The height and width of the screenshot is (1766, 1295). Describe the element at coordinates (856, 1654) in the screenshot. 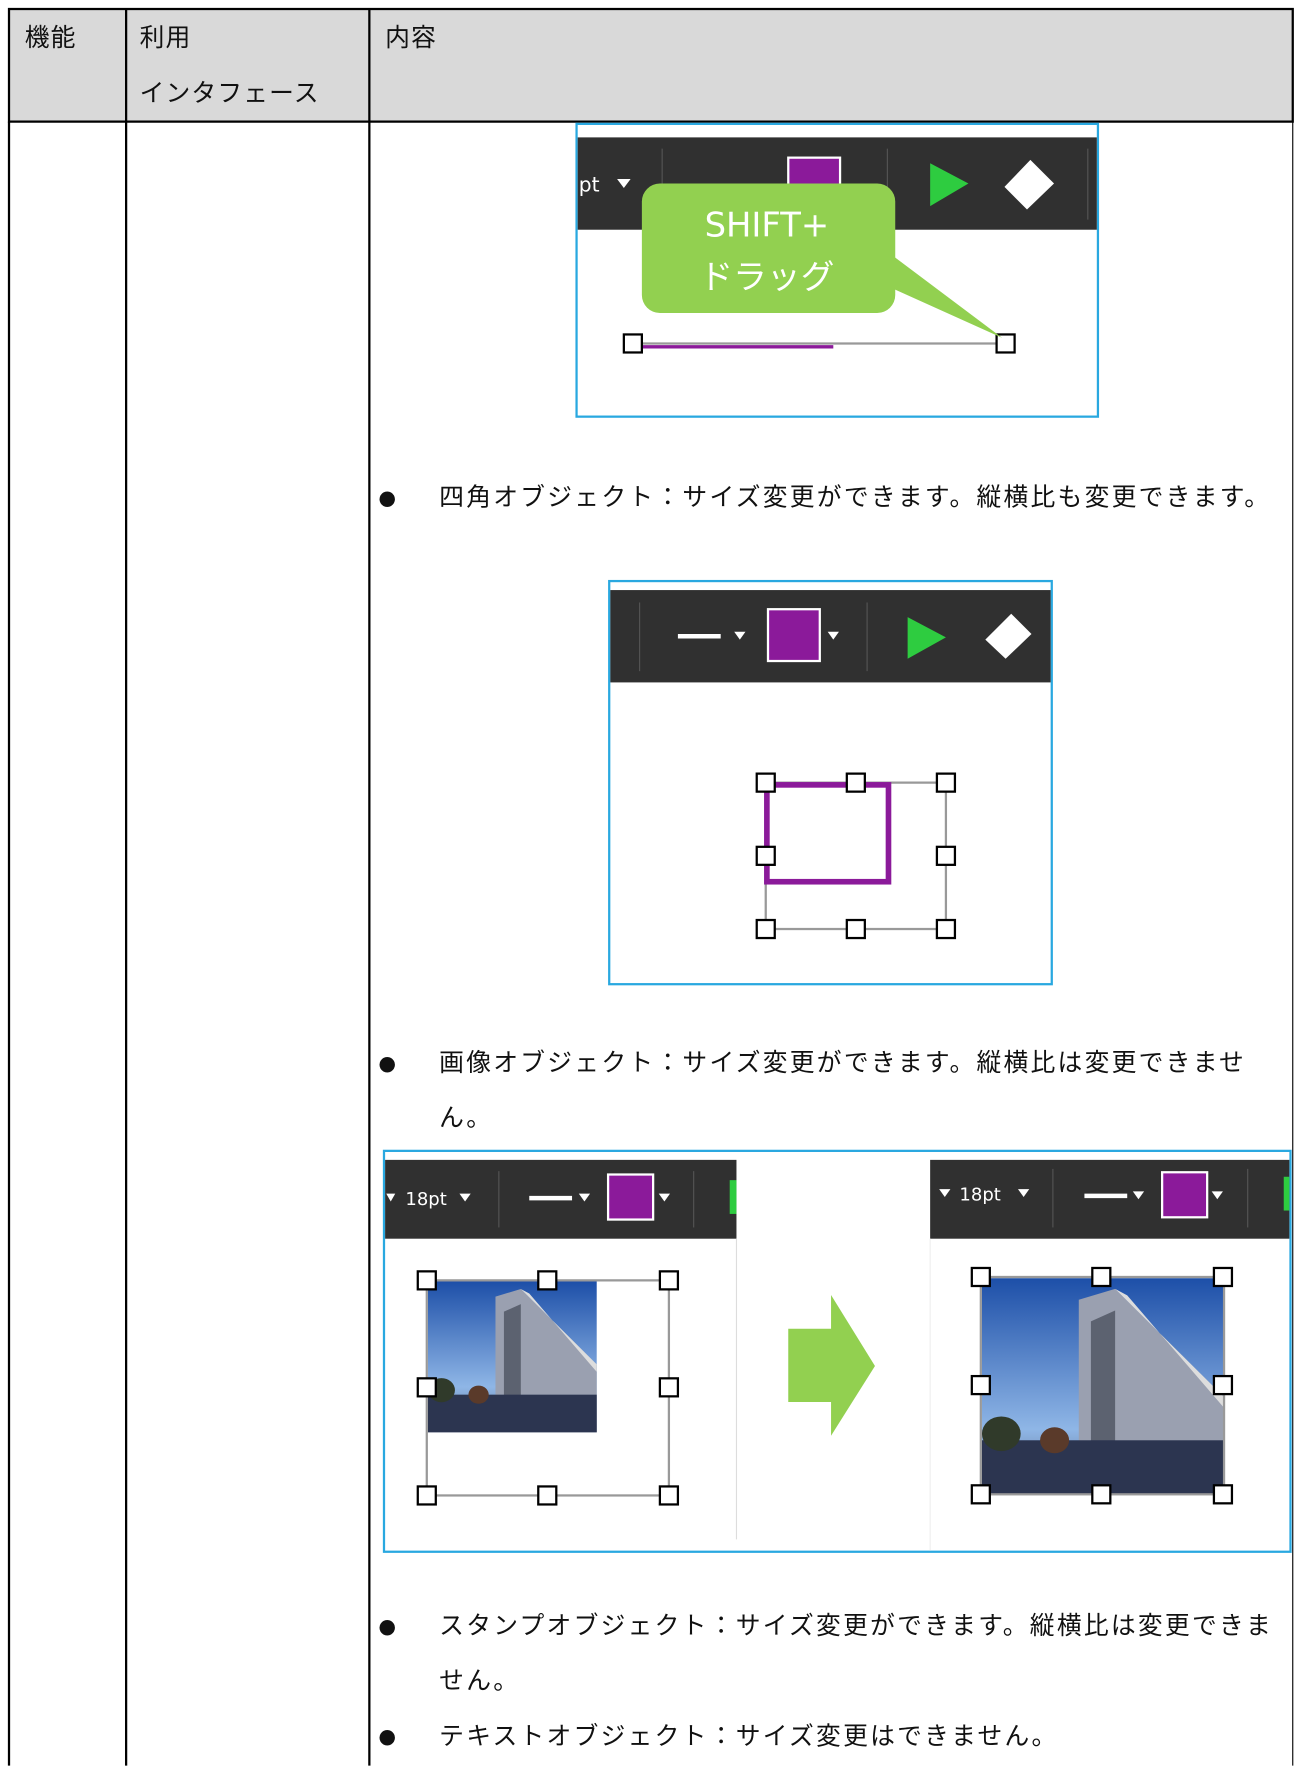

I see `bullet-text: スタンプオブジェクト：サイズ変更ができます。縦横比は変更できません。` at that location.